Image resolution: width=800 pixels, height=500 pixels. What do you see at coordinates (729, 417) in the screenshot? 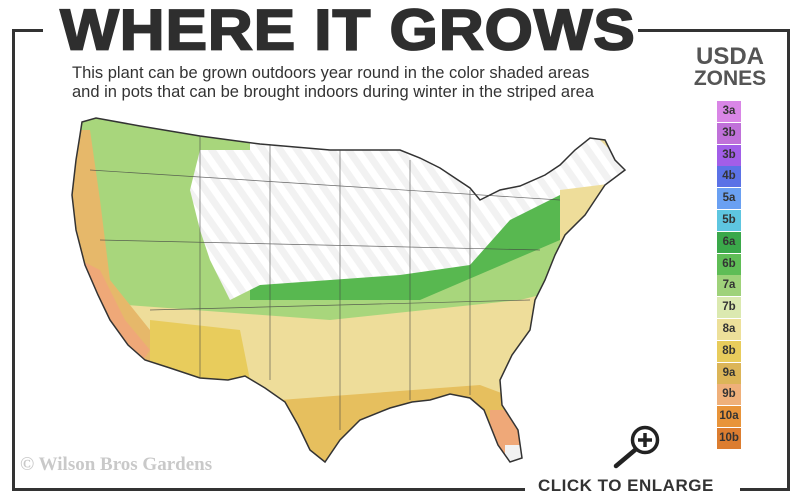
I see `legend-zone-10a: 10a` at bounding box center [729, 417].